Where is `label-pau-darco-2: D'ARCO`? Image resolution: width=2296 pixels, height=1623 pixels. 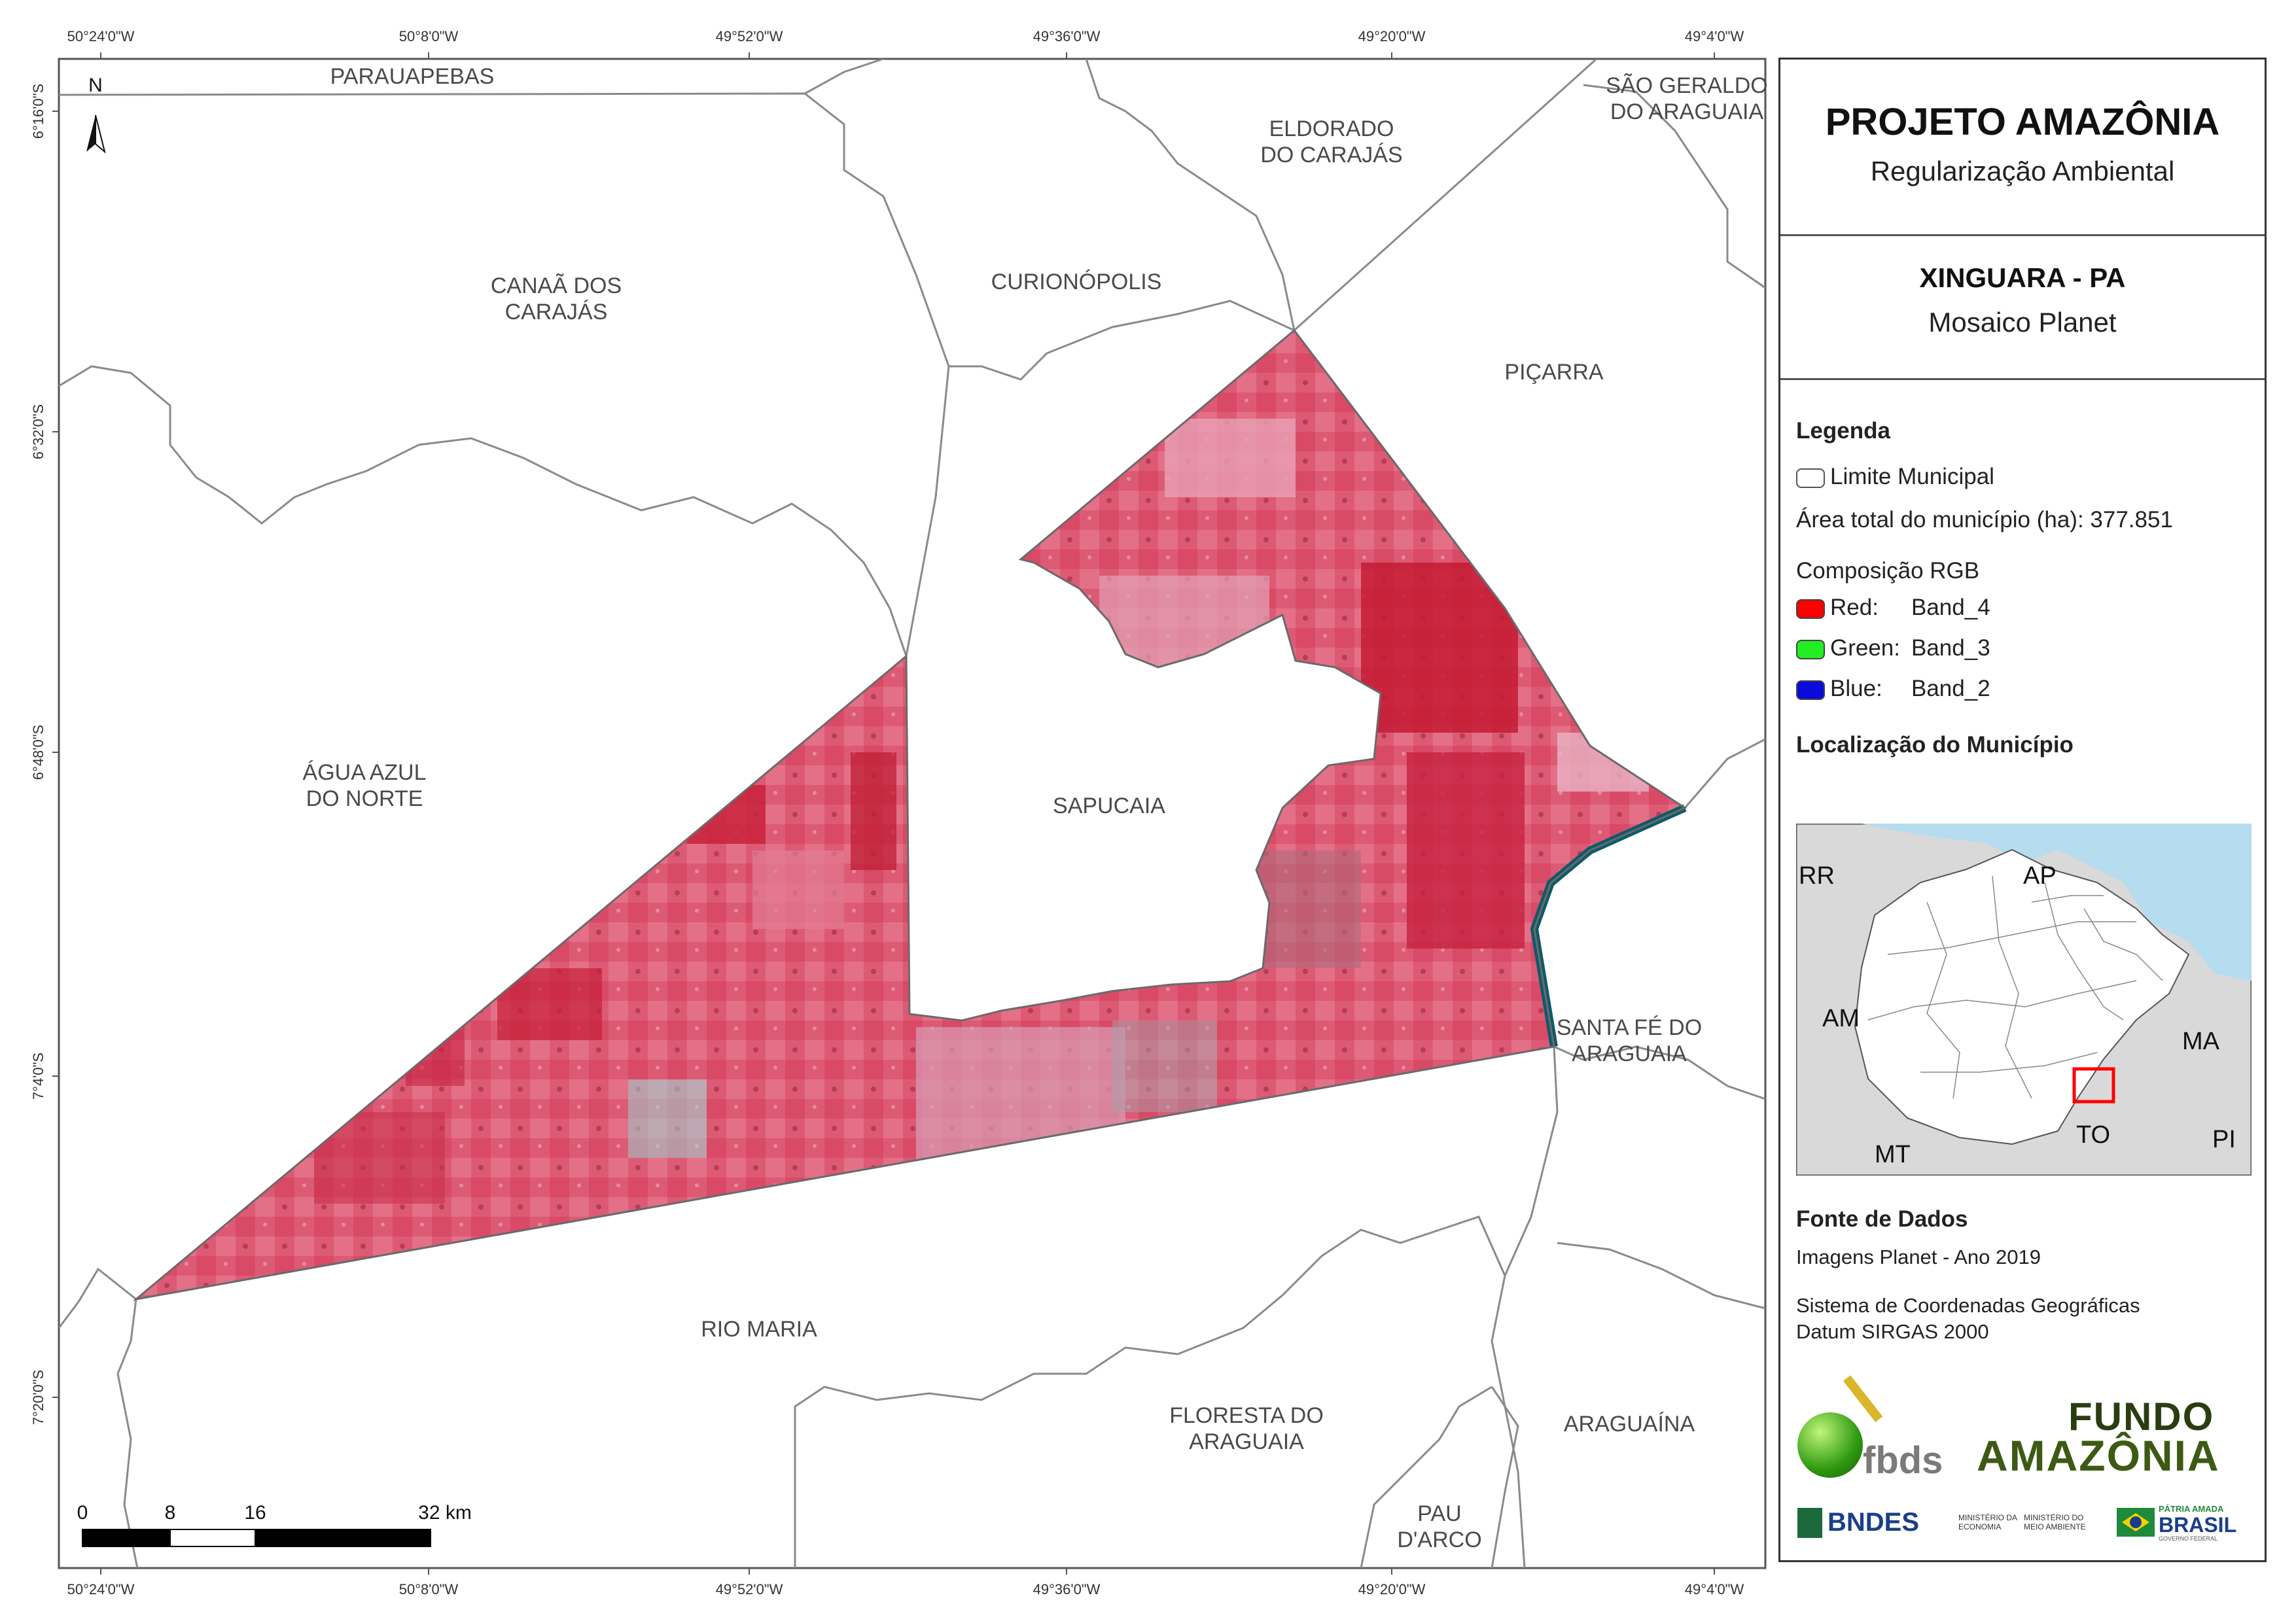
label-pau-darco-2: D'ARCO is located at coordinates (1439, 1540).